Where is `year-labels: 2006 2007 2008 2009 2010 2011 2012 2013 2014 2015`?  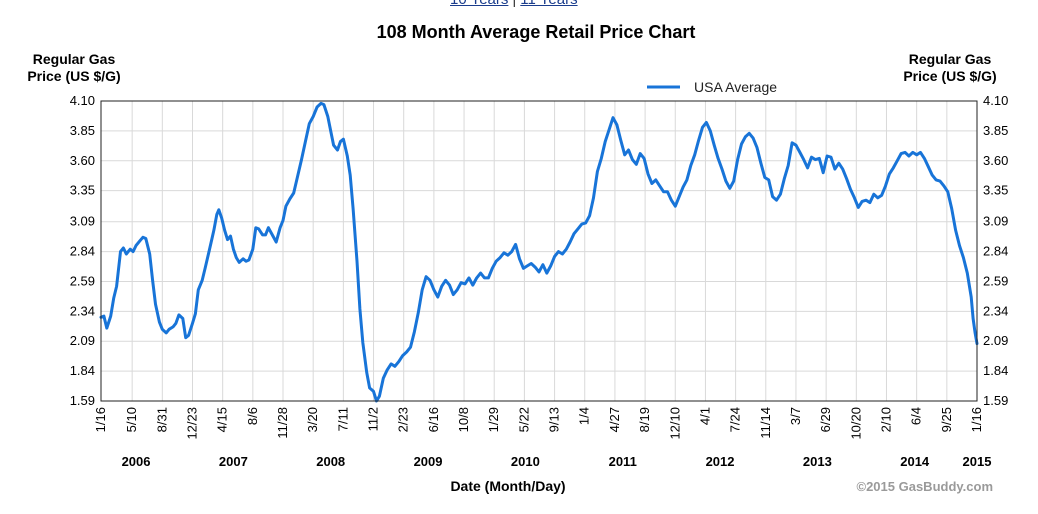 year-labels: 2006 2007 2008 2009 2010 2011 2012 2013 2014 2015 is located at coordinates (557, 461).